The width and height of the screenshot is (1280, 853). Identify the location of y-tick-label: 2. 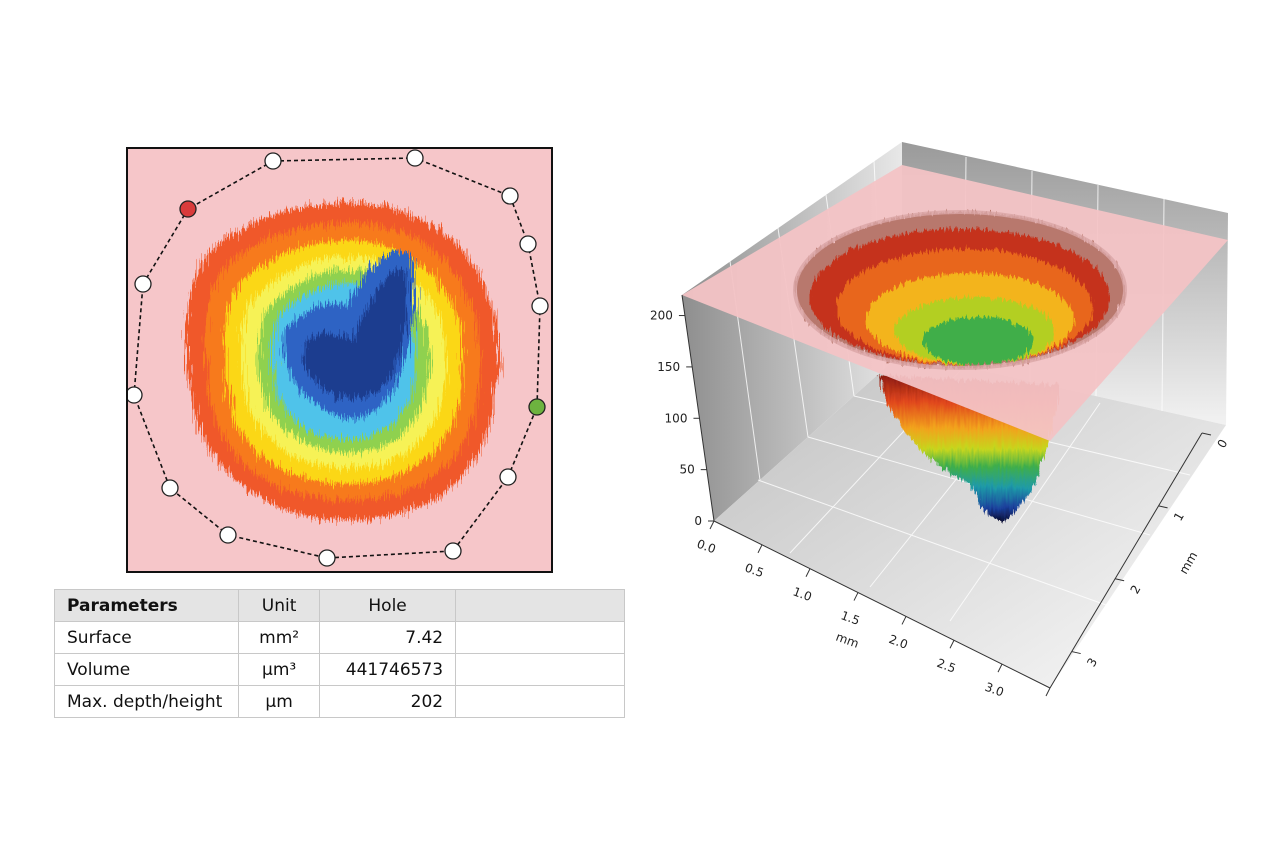
(1136, 590).